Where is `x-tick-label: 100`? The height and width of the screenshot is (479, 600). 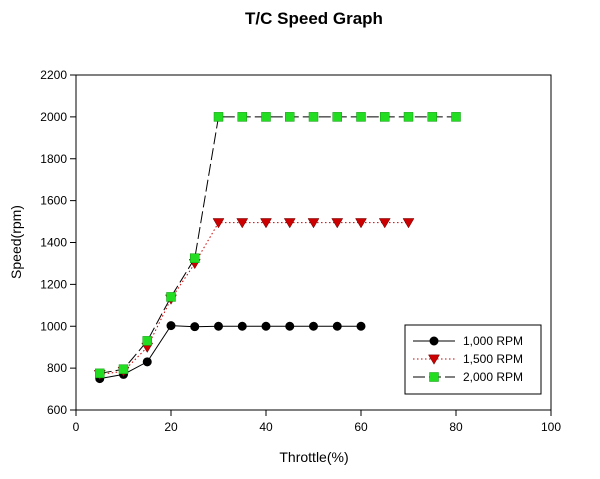 x-tick-label: 100 is located at coordinates (551, 427).